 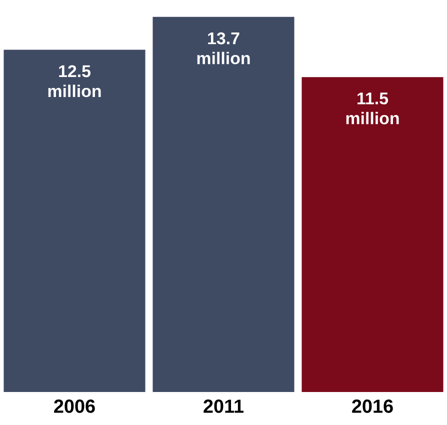 What do you see at coordinates (223, 48) in the screenshot?
I see `data-label: 13.7 million` at bounding box center [223, 48].